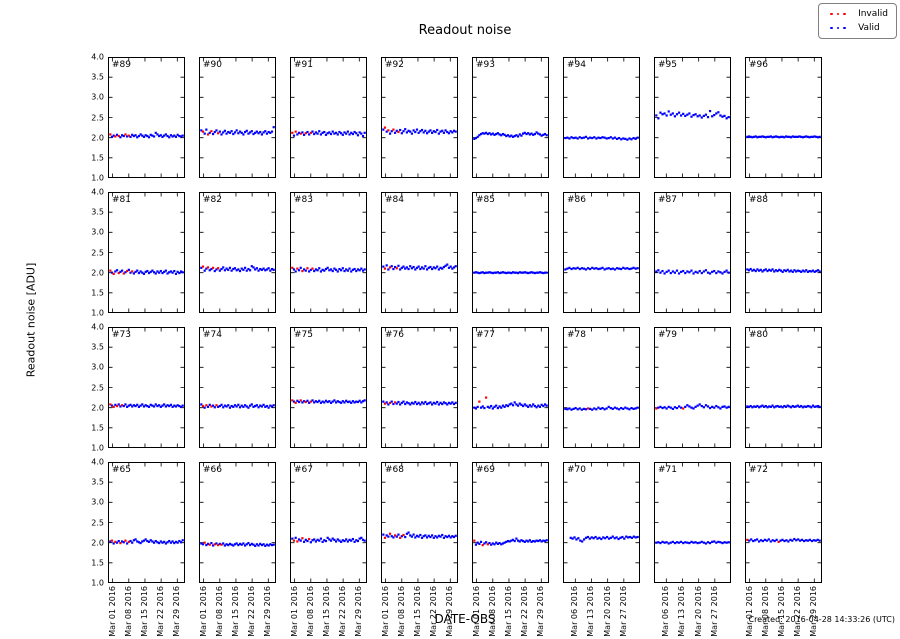 The height and width of the screenshot is (639, 900). What do you see at coordinates (758, 65) in the screenshot?
I see `panel-label: #96` at bounding box center [758, 65].